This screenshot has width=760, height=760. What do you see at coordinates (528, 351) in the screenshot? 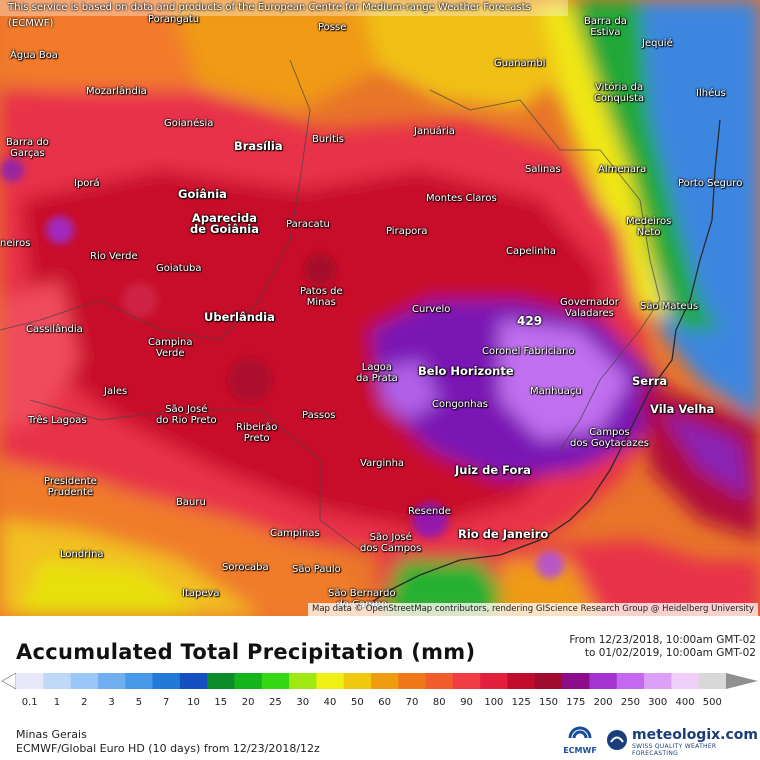
I see `city-label: Coronel Fabriciano` at bounding box center [528, 351].